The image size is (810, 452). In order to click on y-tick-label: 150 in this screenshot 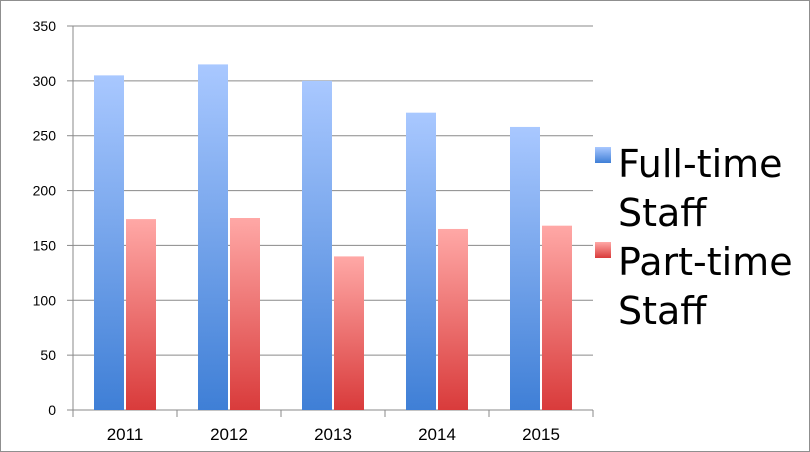, I will do `click(45, 245)`.